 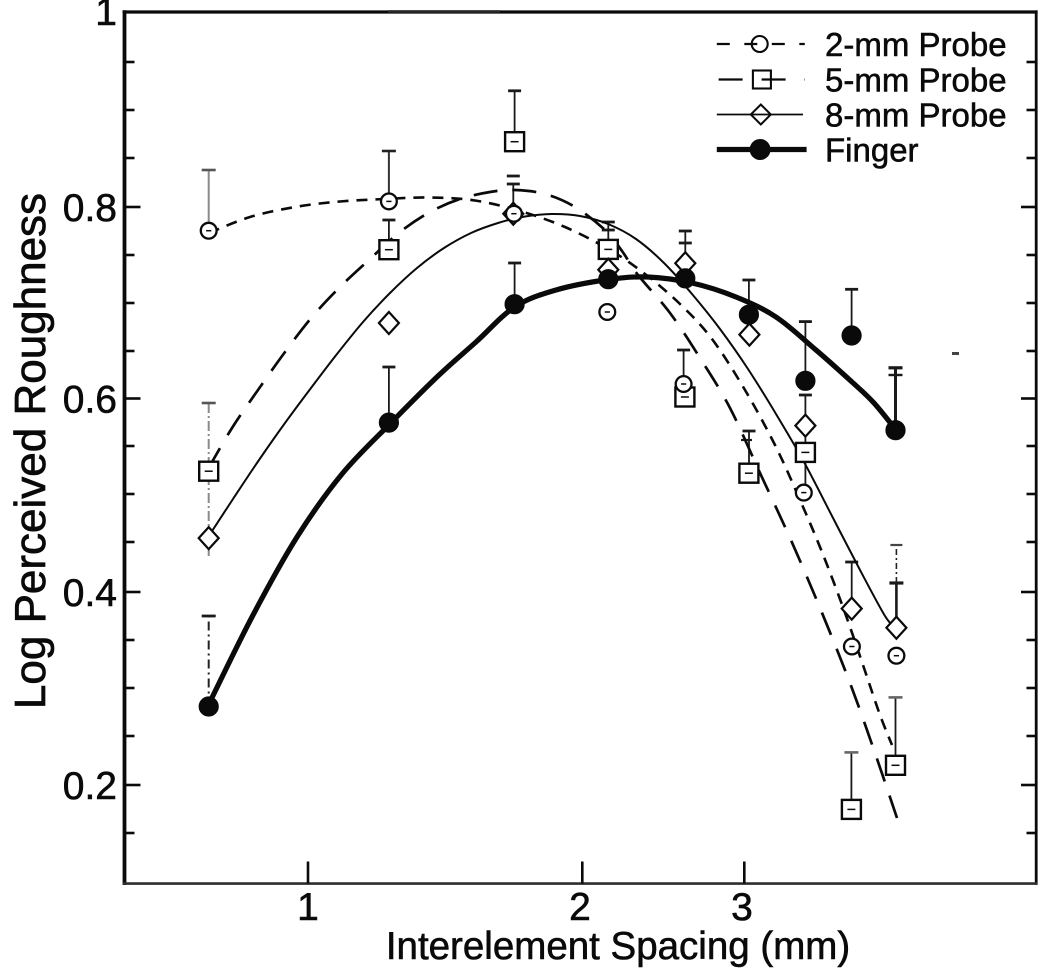 What do you see at coordinates (90, 593) in the screenshot?
I see `svg-text: 0.4` at bounding box center [90, 593].